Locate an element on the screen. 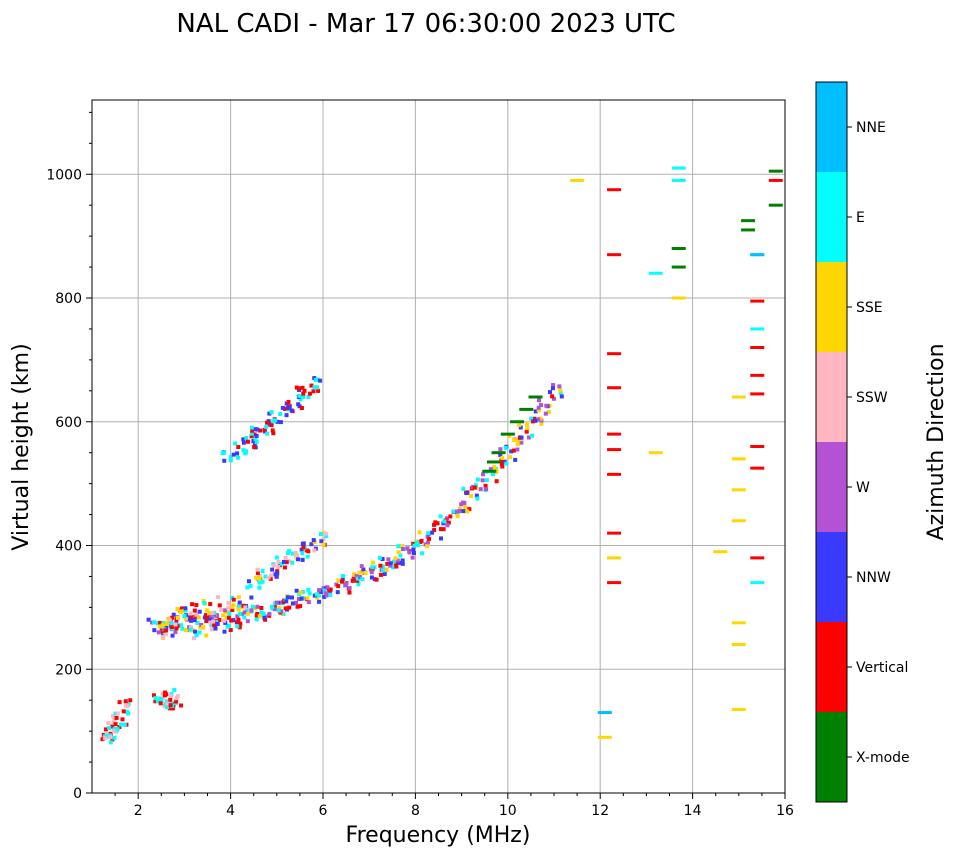 The height and width of the screenshot is (857, 958). colorbar-label-nnw: NNW is located at coordinates (873, 578).